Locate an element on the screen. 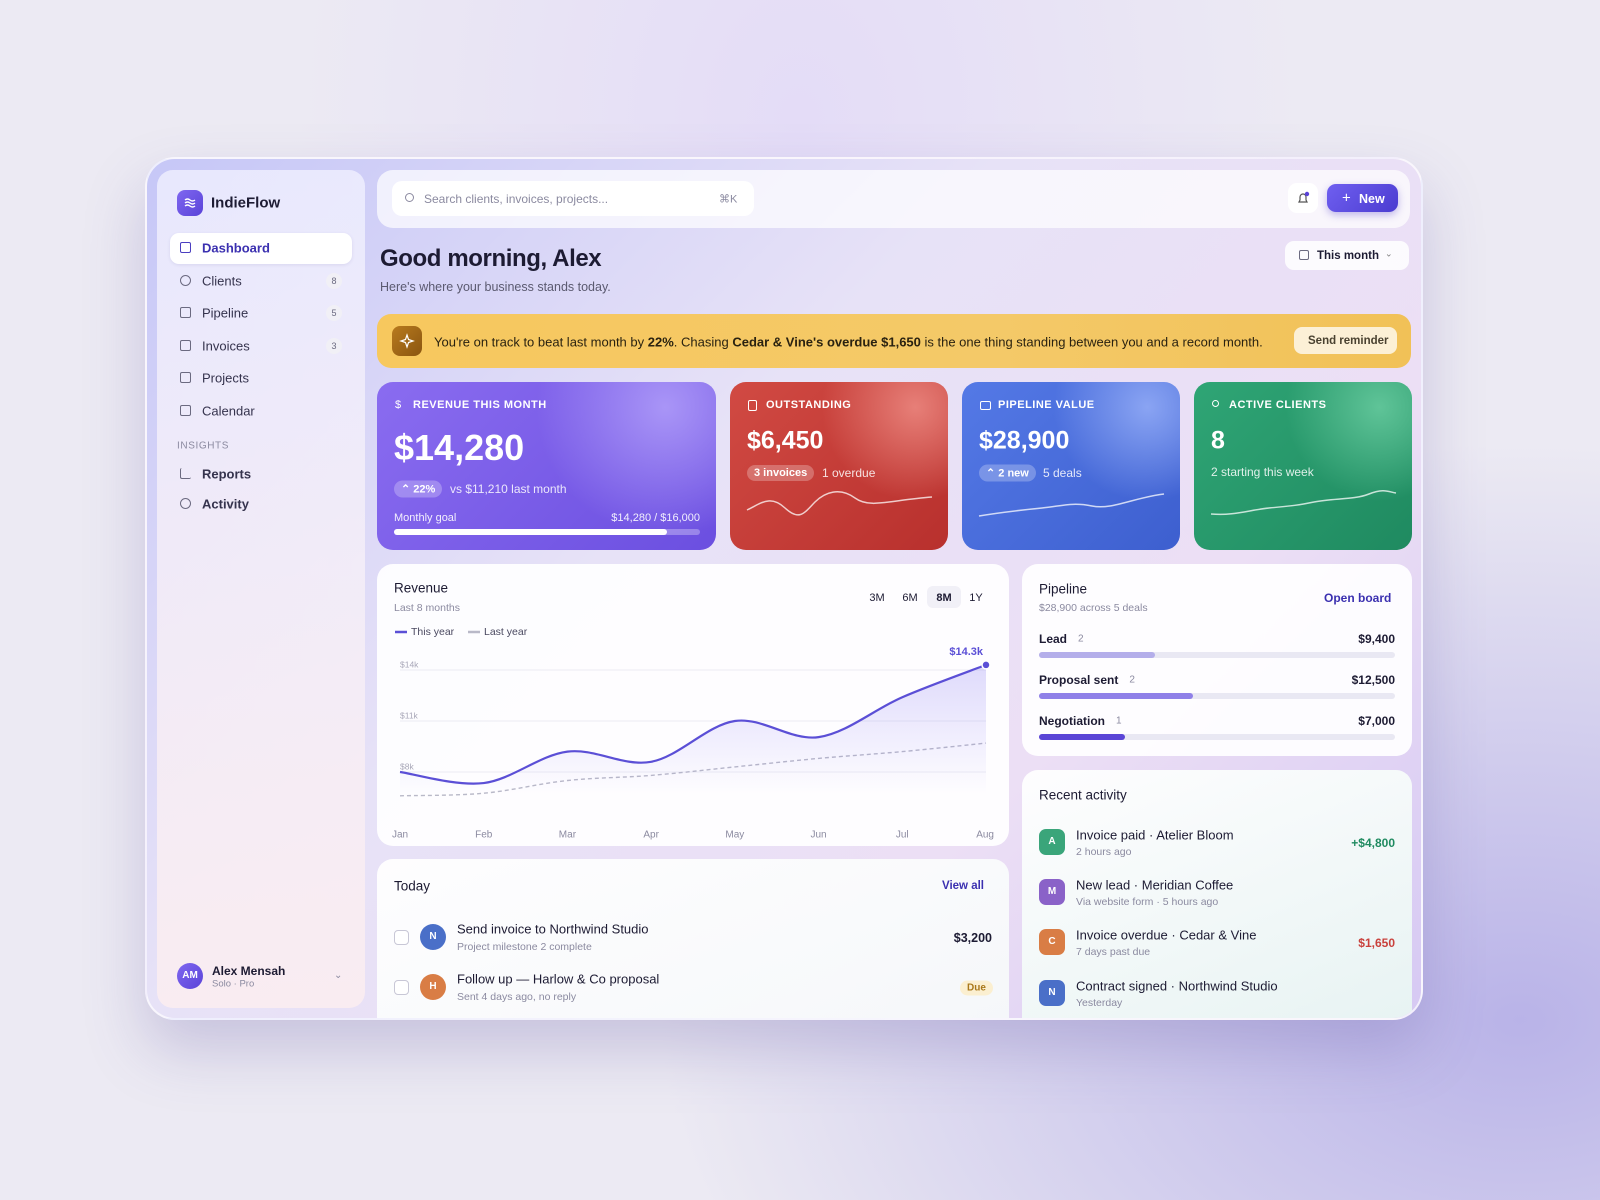 The width and height of the screenshot is (1600, 1200). stage-amount: $12,500 is located at coordinates (1373, 680).